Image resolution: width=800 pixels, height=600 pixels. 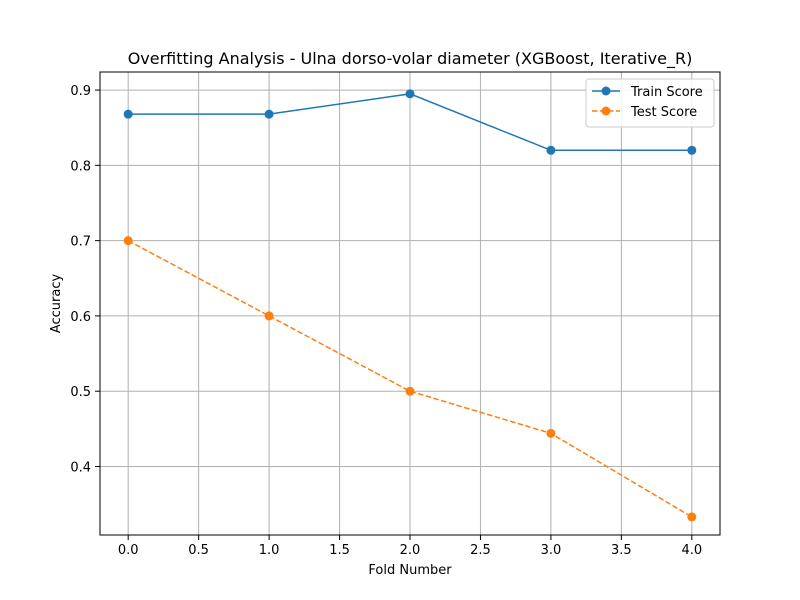 What do you see at coordinates (80, 317) in the screenshot?
I see `y-tick-label: 0.6` at bounding box center [80, 317].